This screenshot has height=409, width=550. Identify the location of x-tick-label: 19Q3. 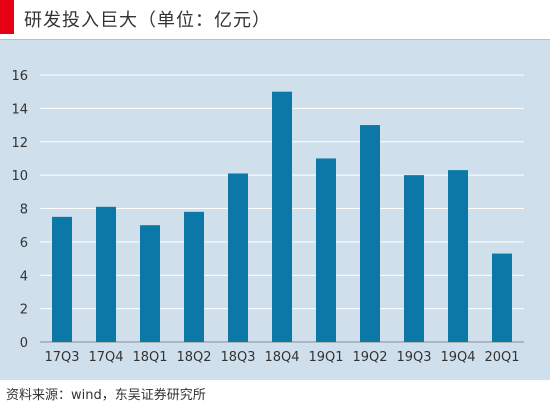
(413, 357).